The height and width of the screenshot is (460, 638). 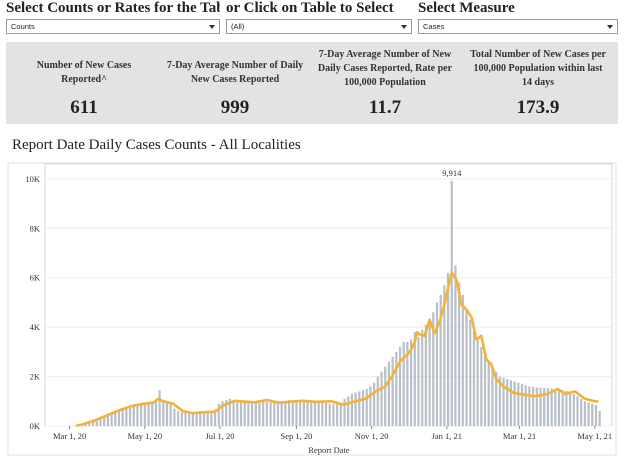 I want to click on x-tick-label: May 1, 20, so click(x=144, y=436).